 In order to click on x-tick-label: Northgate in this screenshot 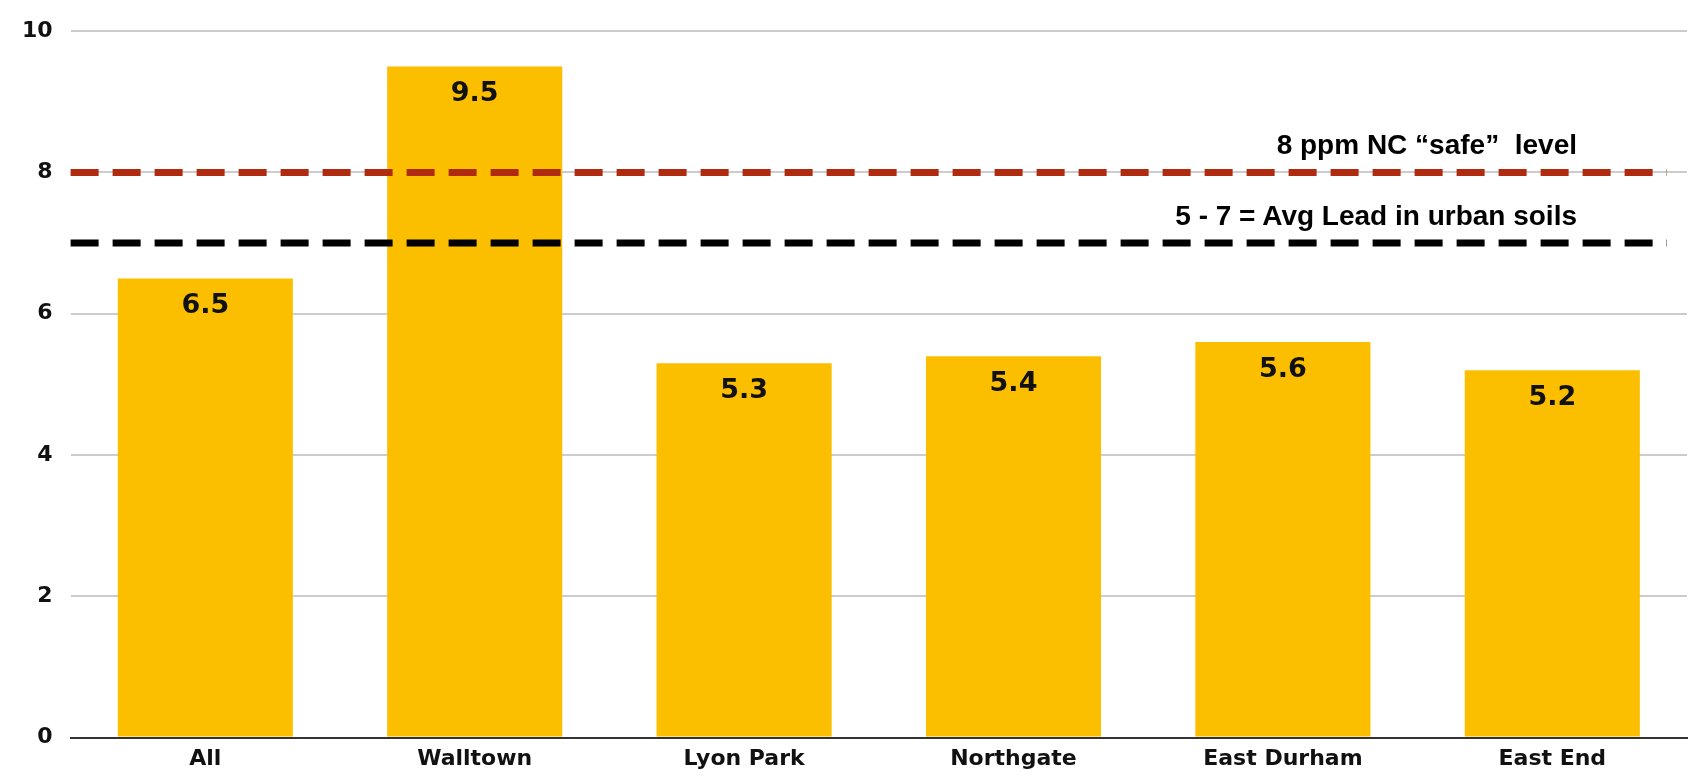, I will do `click(1013, 757)`.